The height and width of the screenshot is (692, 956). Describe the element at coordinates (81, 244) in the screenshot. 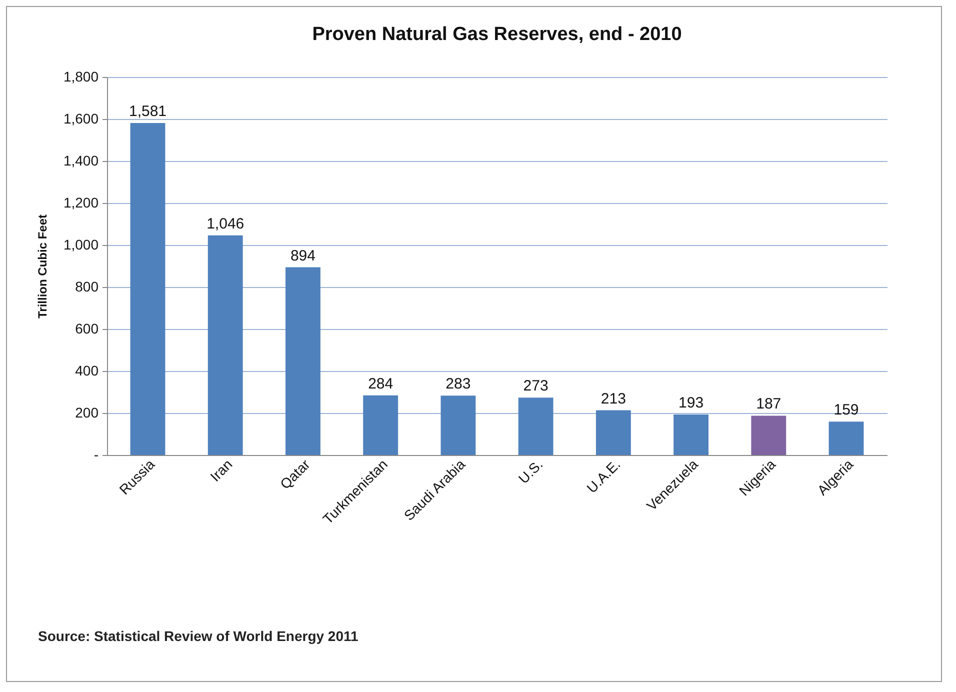

I see `y-tick-label: 1,000` at that location.